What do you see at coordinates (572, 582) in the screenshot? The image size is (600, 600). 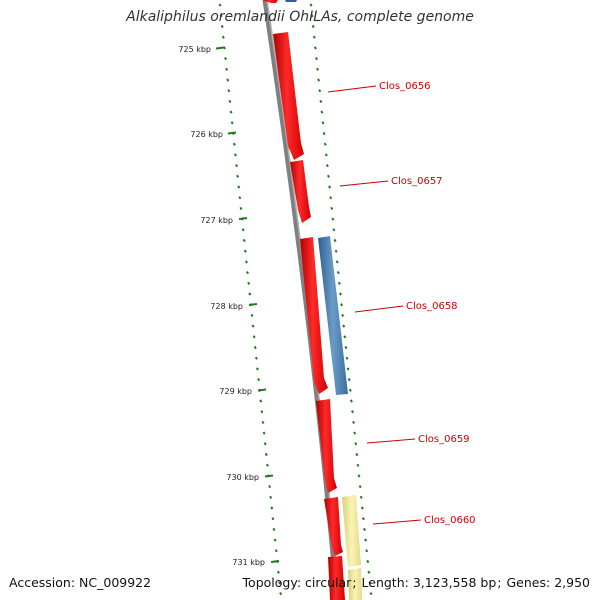 I see `genes-value: 2,950` at bounding box center [572, 582].